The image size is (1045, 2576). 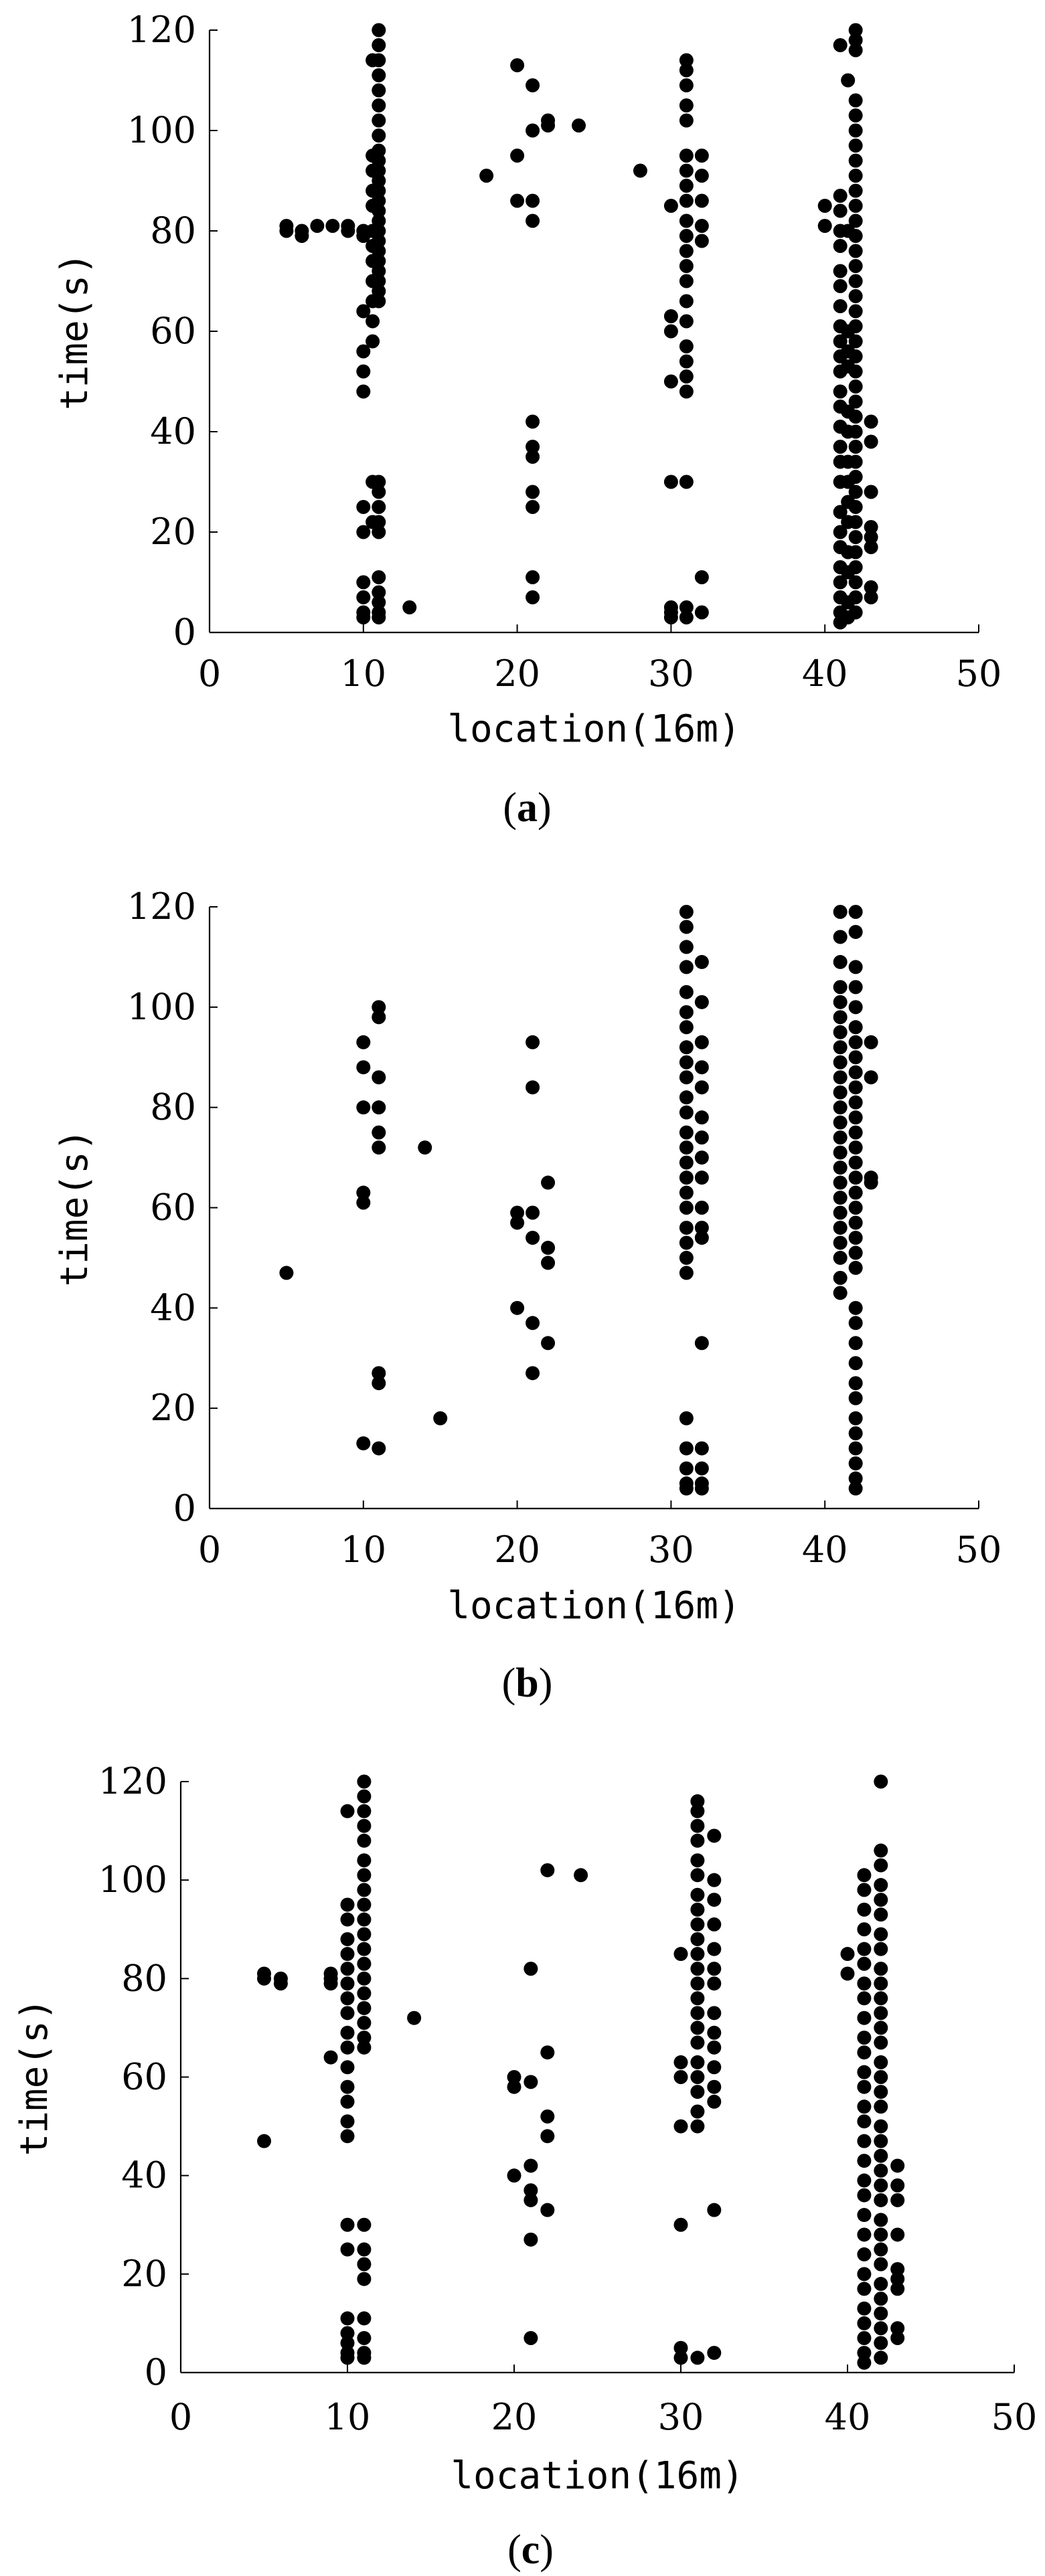 I want to click on x-tick-label: 40, so click(x=825, y=1550).